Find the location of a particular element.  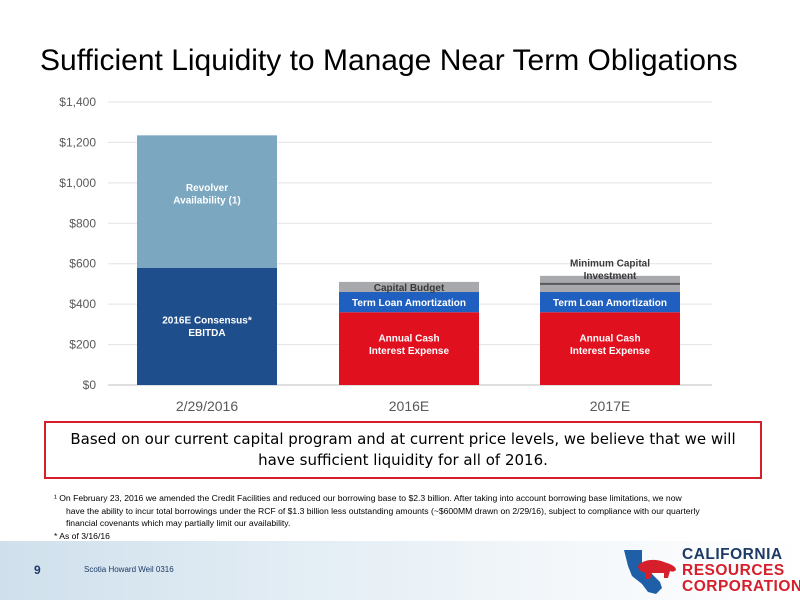

footer-text: Scotia Howard Weil 0316 is located at coordinates (129, 569).